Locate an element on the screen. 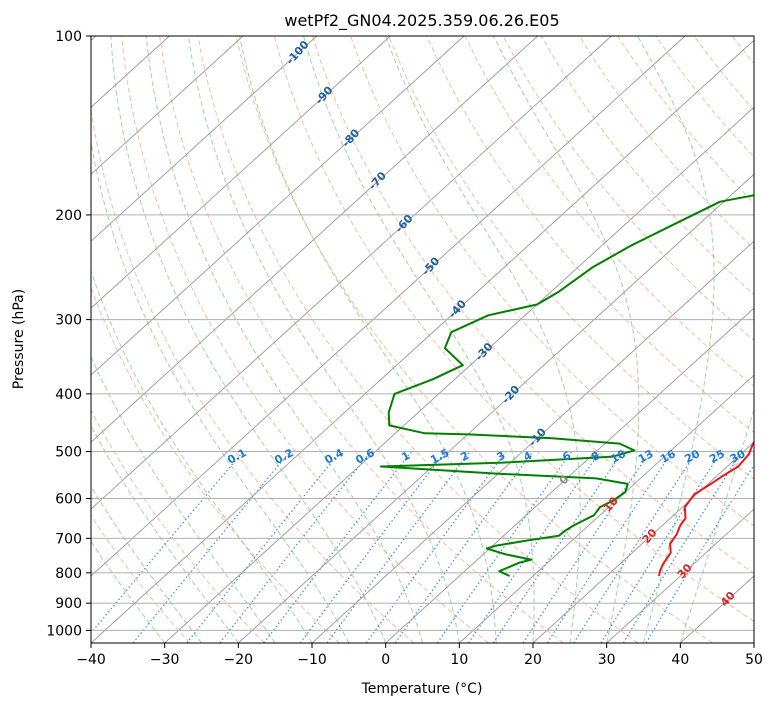  x-tick-label: −20 is located at coordinates (239, 660).